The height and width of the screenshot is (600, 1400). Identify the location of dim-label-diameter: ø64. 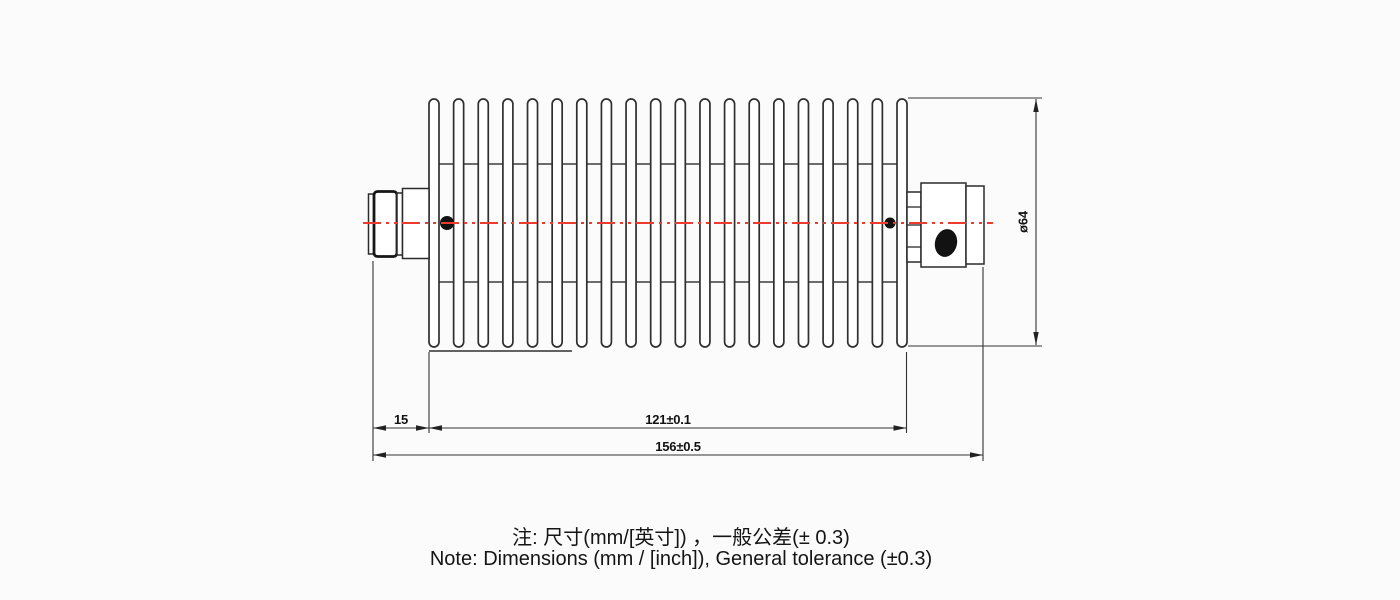
(1023, 222).